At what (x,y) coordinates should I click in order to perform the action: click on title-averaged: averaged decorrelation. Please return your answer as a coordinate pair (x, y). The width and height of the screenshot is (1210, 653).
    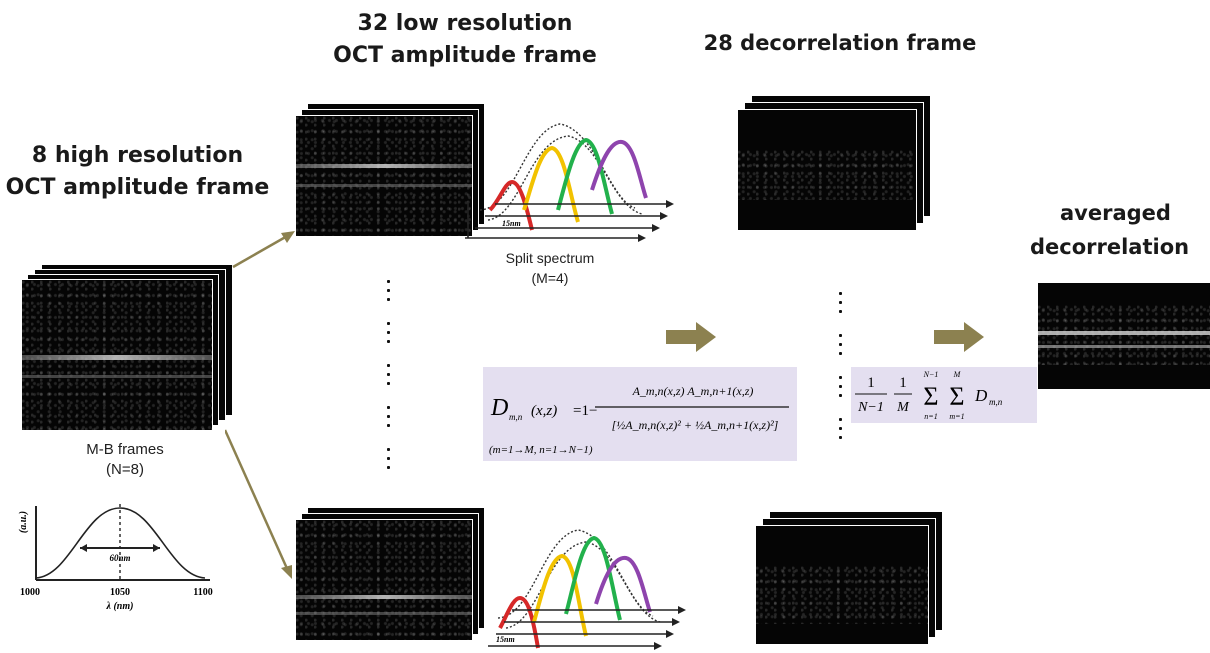
    Looking at the image, I should click on (1120, 230).